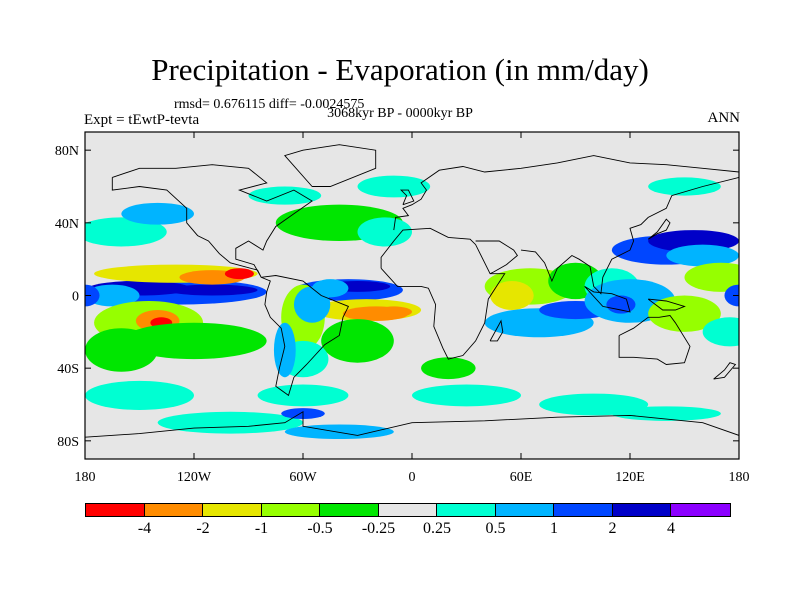 This screenshot has width=800, height=600. I want to click on lon-tick-label: 60E, so click(521, 477).